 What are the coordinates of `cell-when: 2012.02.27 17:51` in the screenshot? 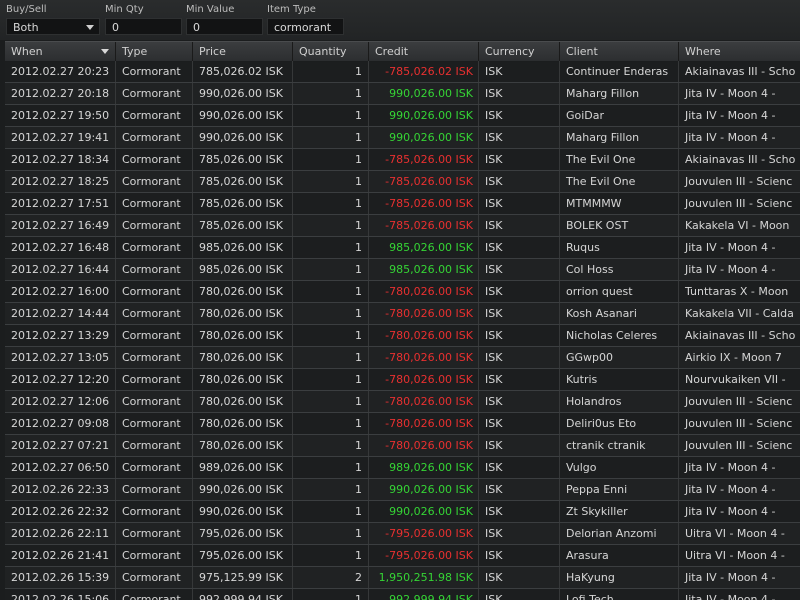 It's located at (60, 203).